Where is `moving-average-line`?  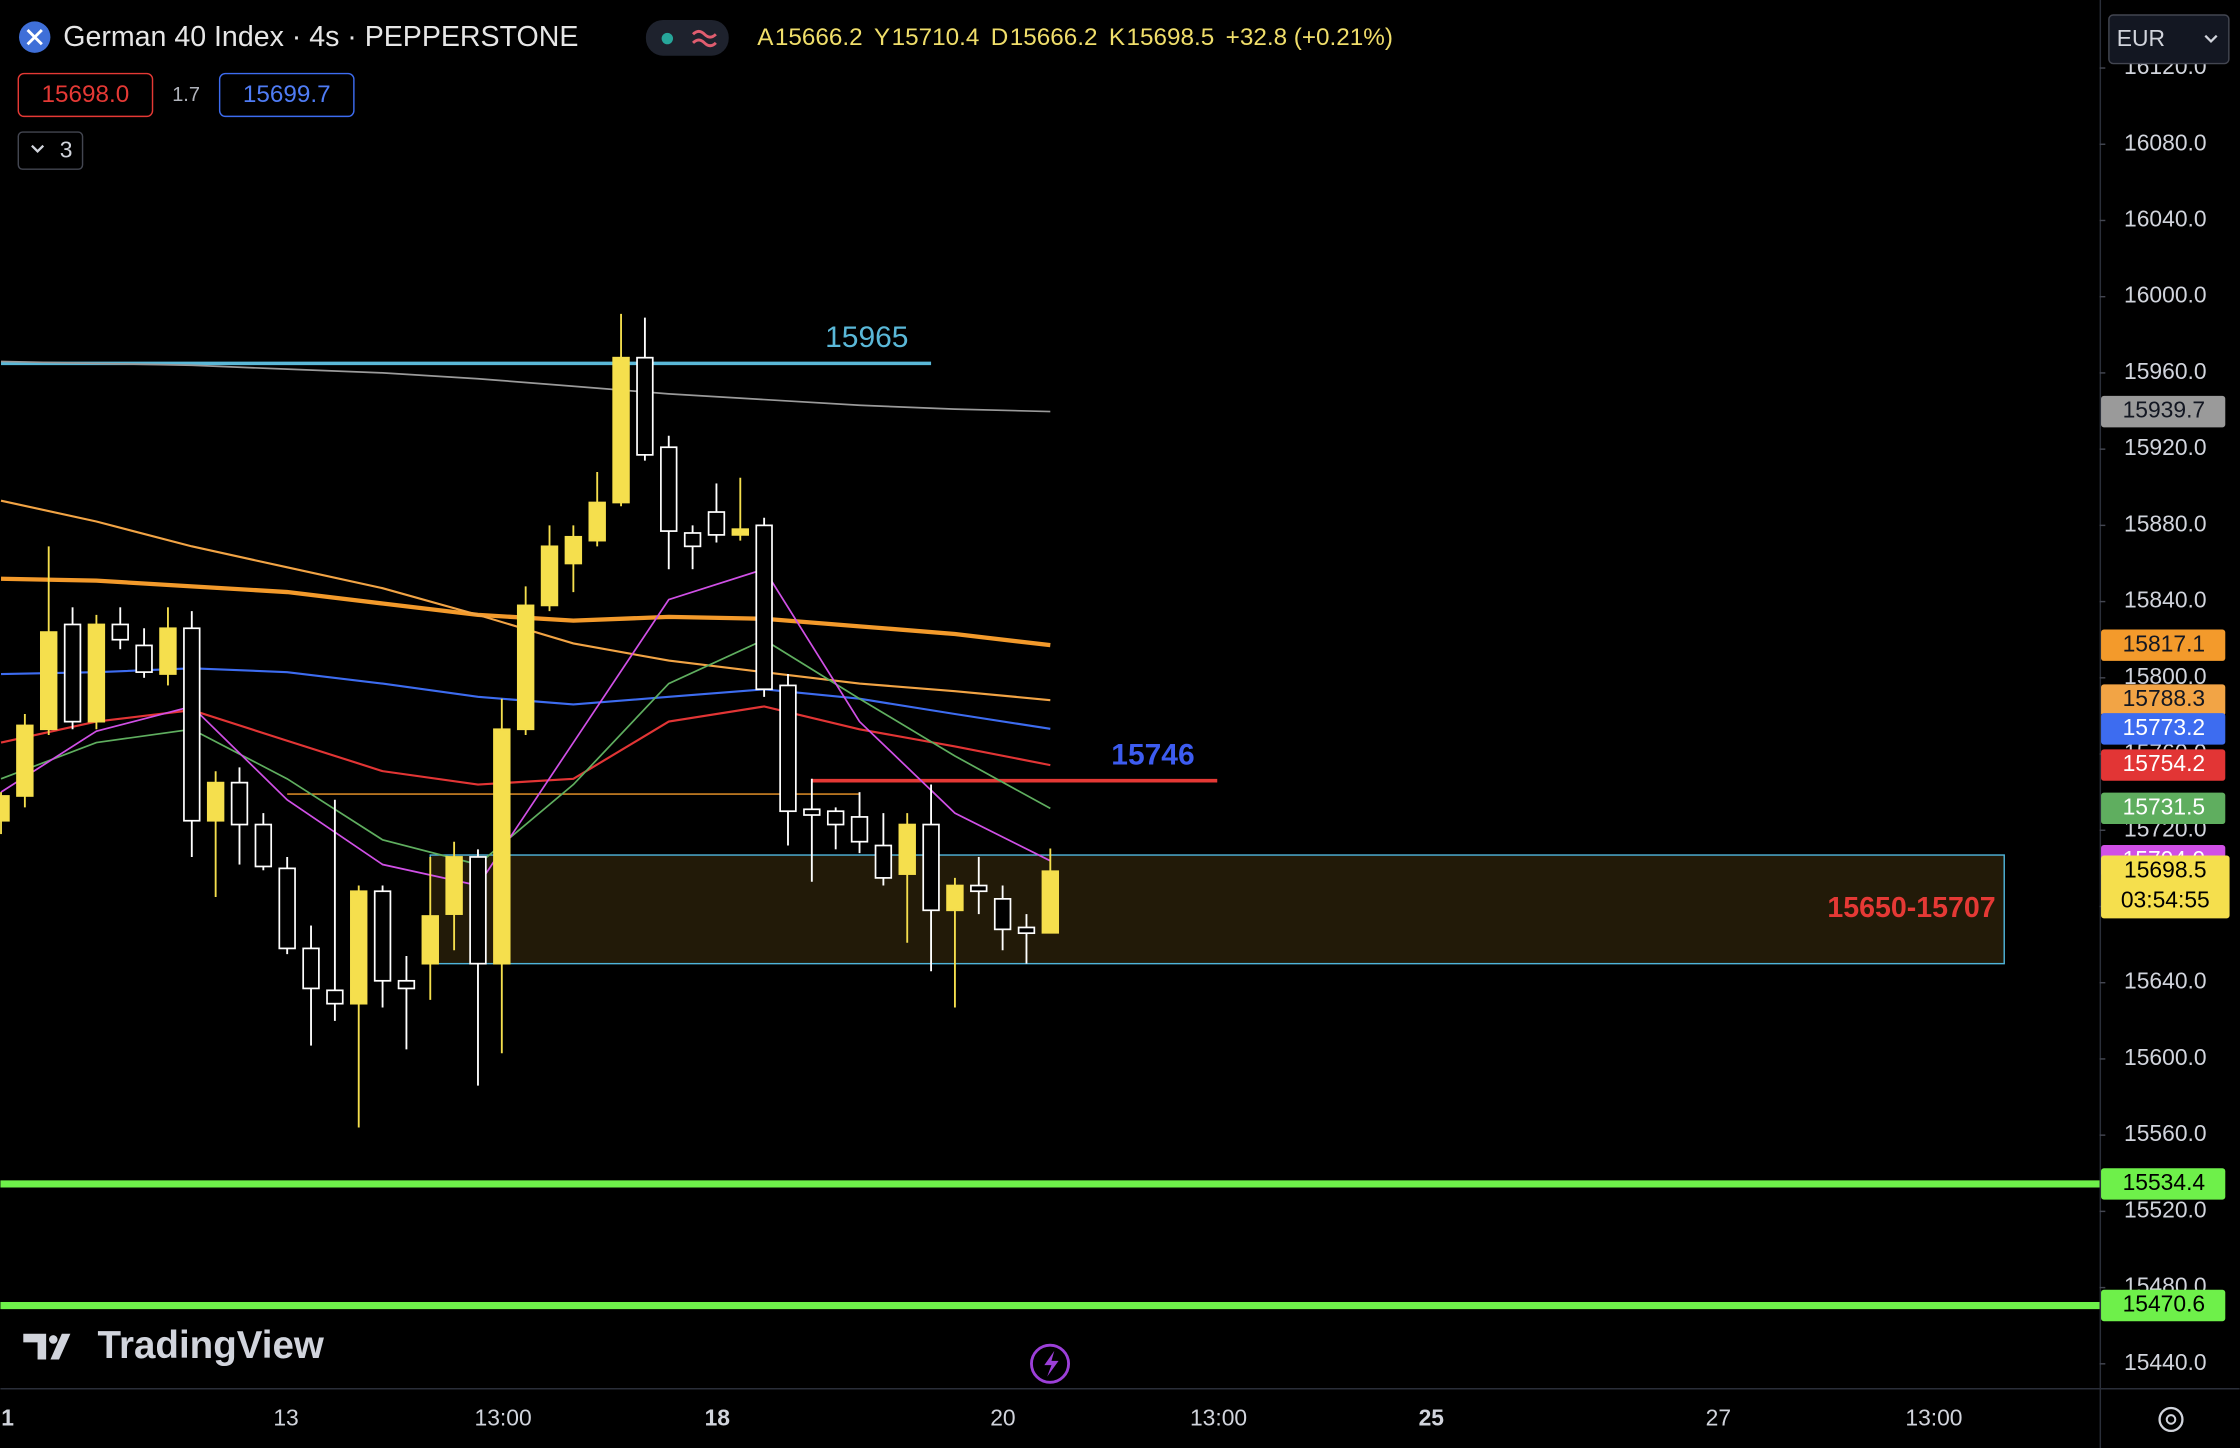 moving-average-line is located at coordinates (525, 745).